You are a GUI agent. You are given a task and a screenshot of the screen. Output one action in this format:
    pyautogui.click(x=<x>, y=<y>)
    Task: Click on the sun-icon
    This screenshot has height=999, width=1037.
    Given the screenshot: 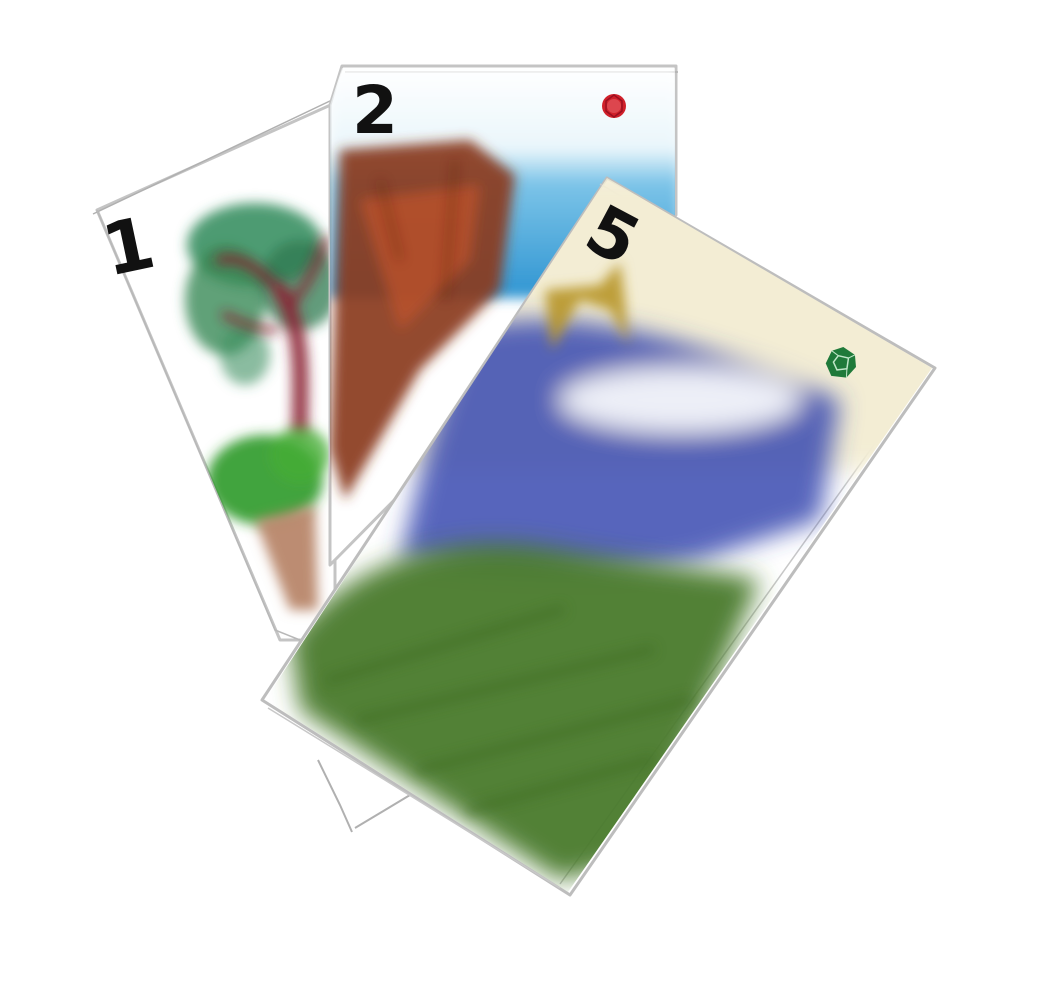 What is the action you would take?
    pyautogui.click(x=586, y=306)
    